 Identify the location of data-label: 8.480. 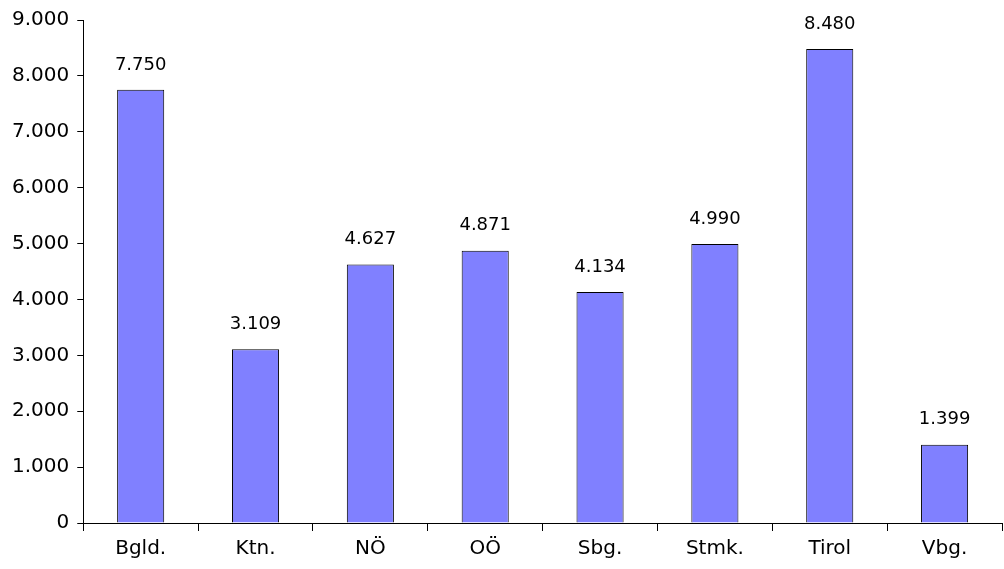
(829, 22).